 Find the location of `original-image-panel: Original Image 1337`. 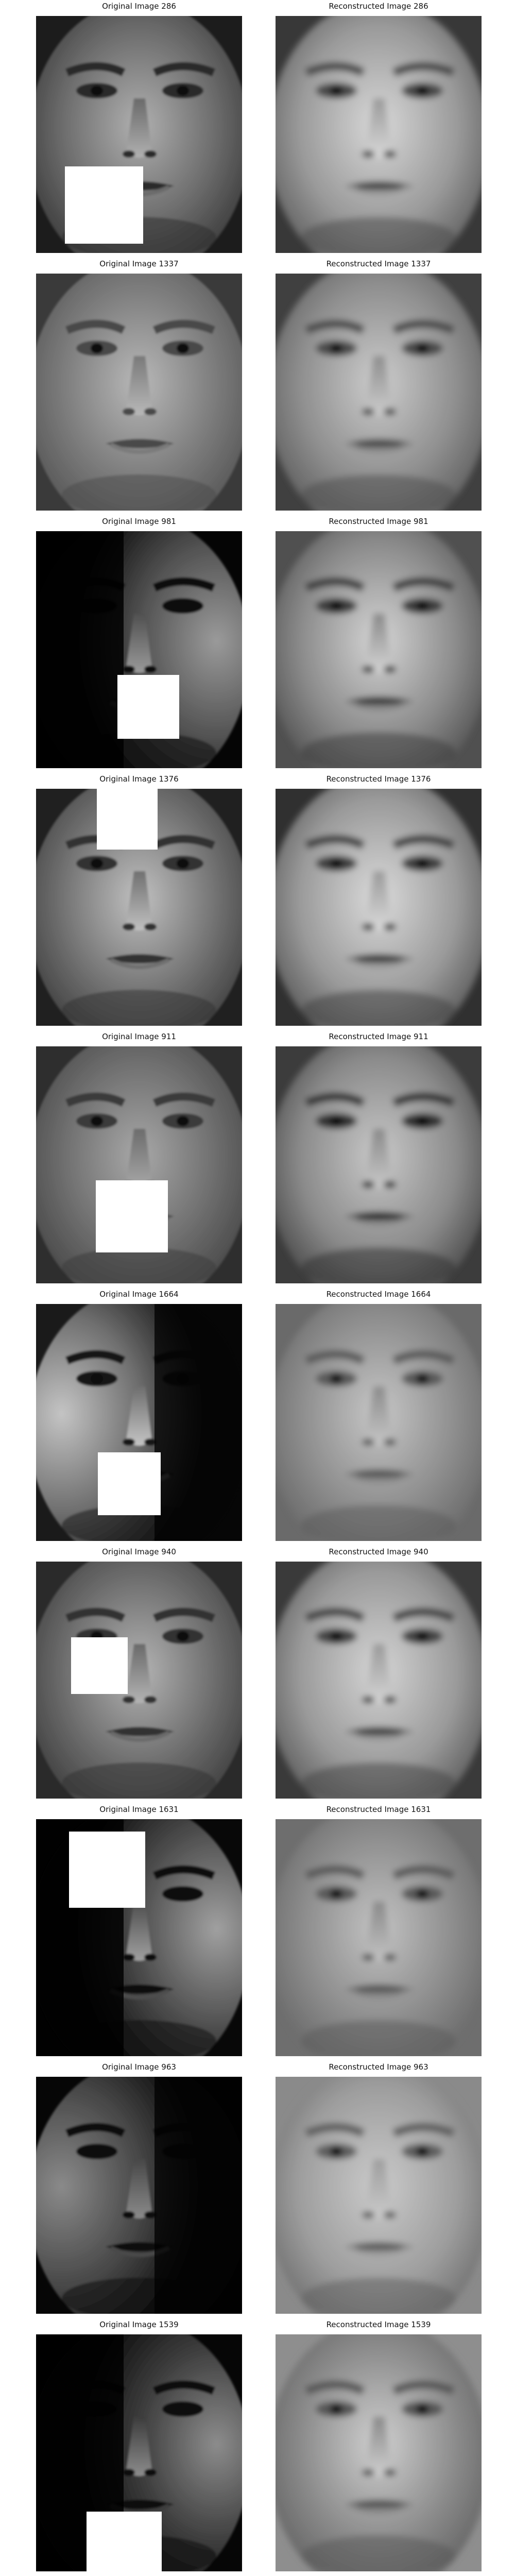

original-image-panel: Original Image 1337 is located at coordinates (139, 386).